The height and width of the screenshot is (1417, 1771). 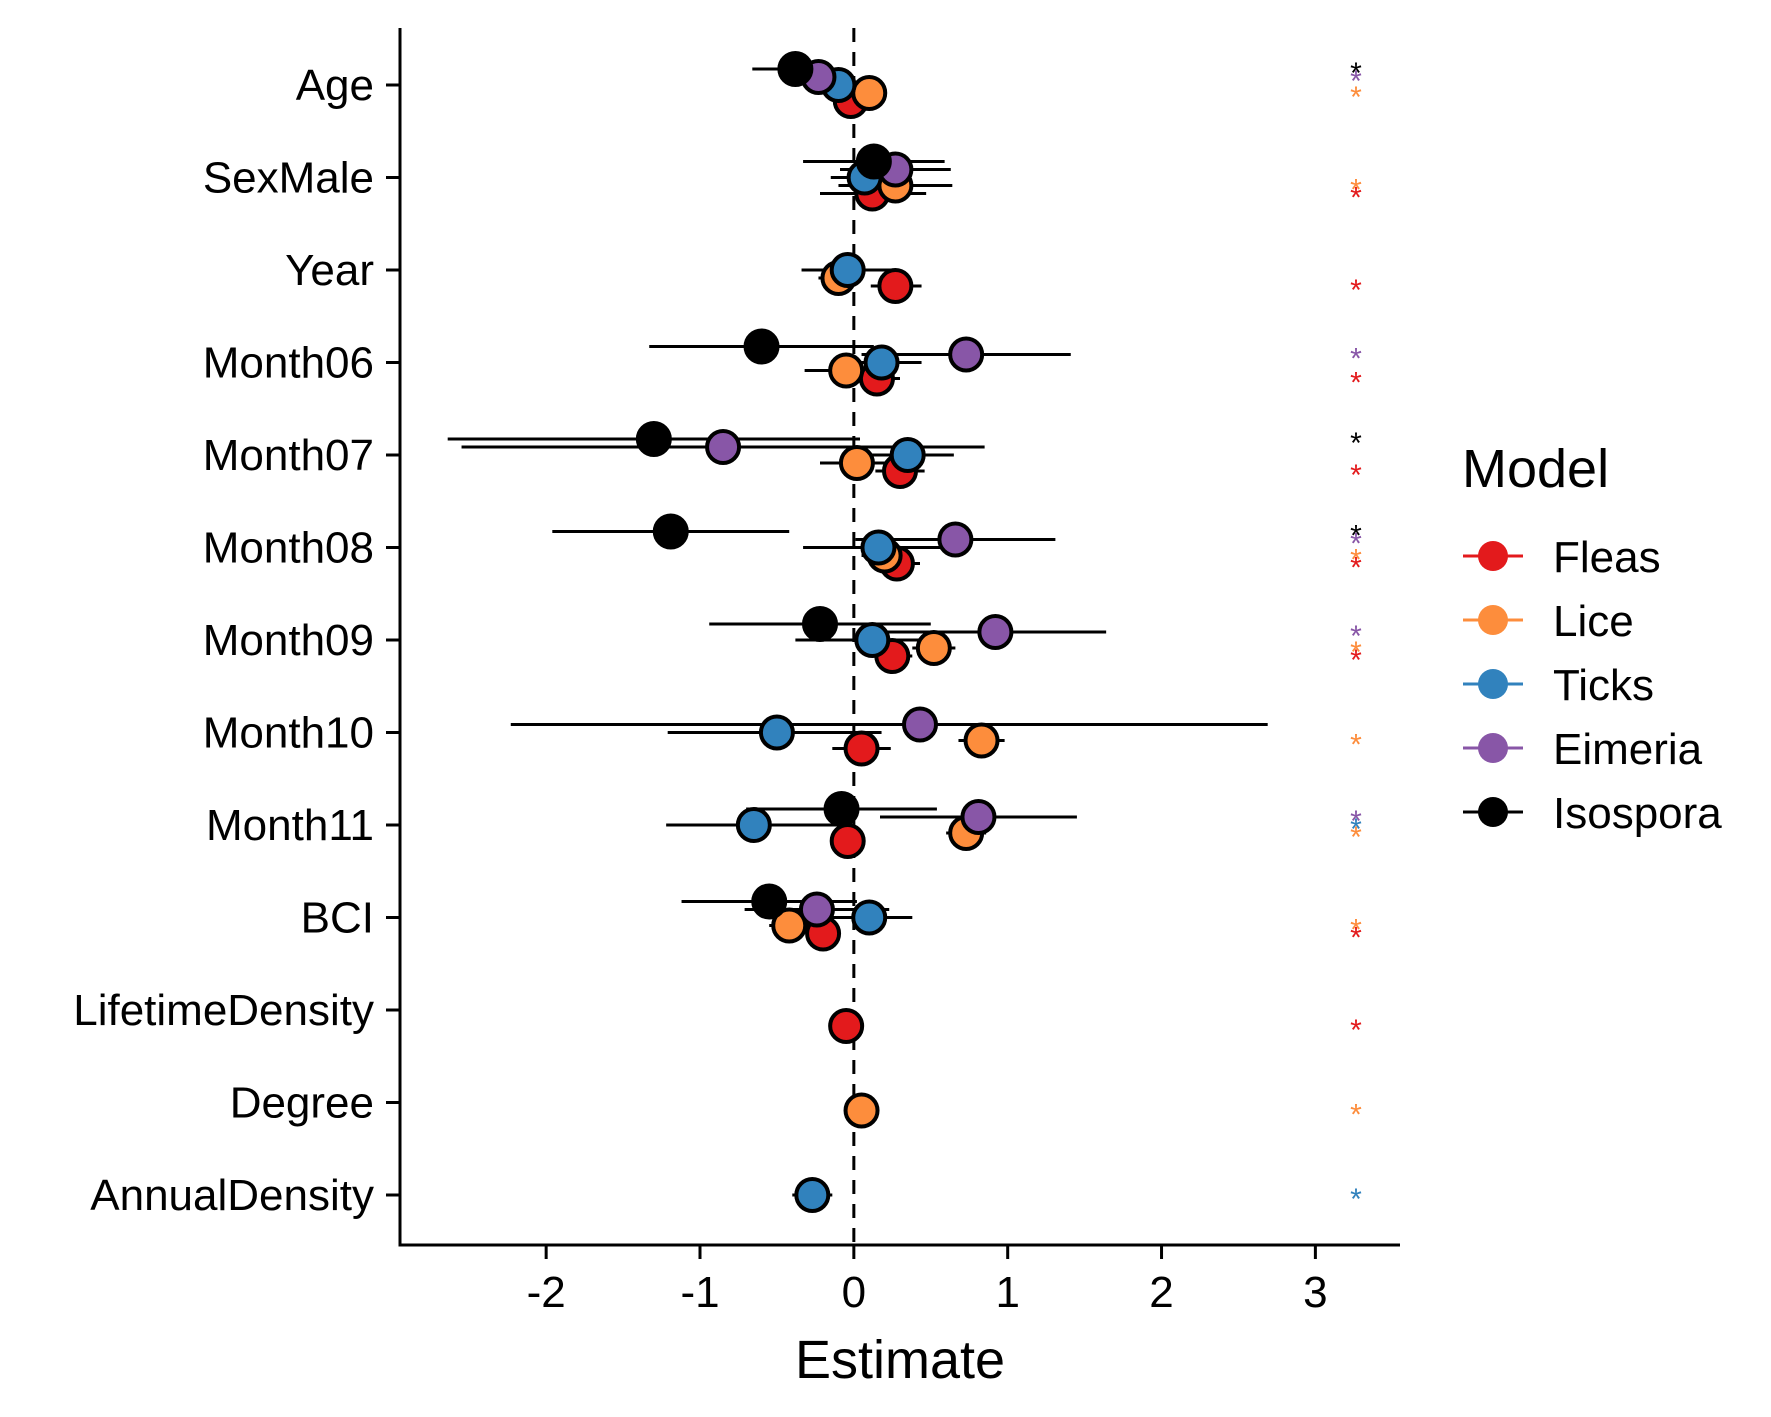 I want to click on x-axis-title: Estimate, so click(x=900, y=1360).